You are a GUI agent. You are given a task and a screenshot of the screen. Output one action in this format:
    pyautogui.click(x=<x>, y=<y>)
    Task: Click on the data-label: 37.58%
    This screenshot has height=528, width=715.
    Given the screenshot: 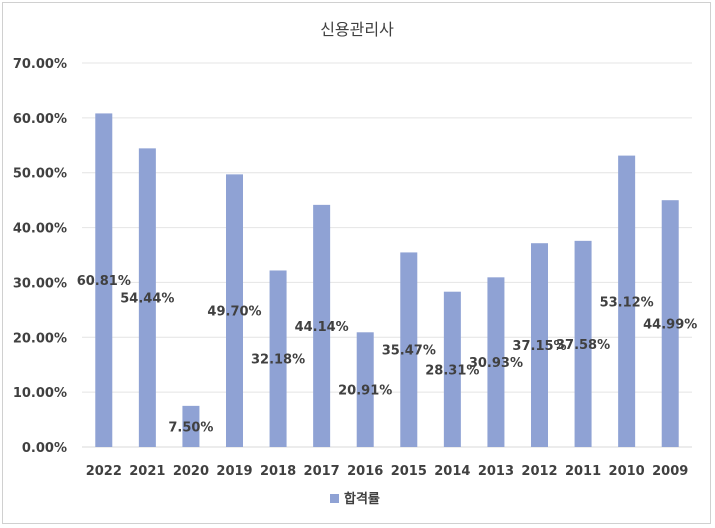 What is the action you would take?
    pyautogui.click(x=583, y=345)
    